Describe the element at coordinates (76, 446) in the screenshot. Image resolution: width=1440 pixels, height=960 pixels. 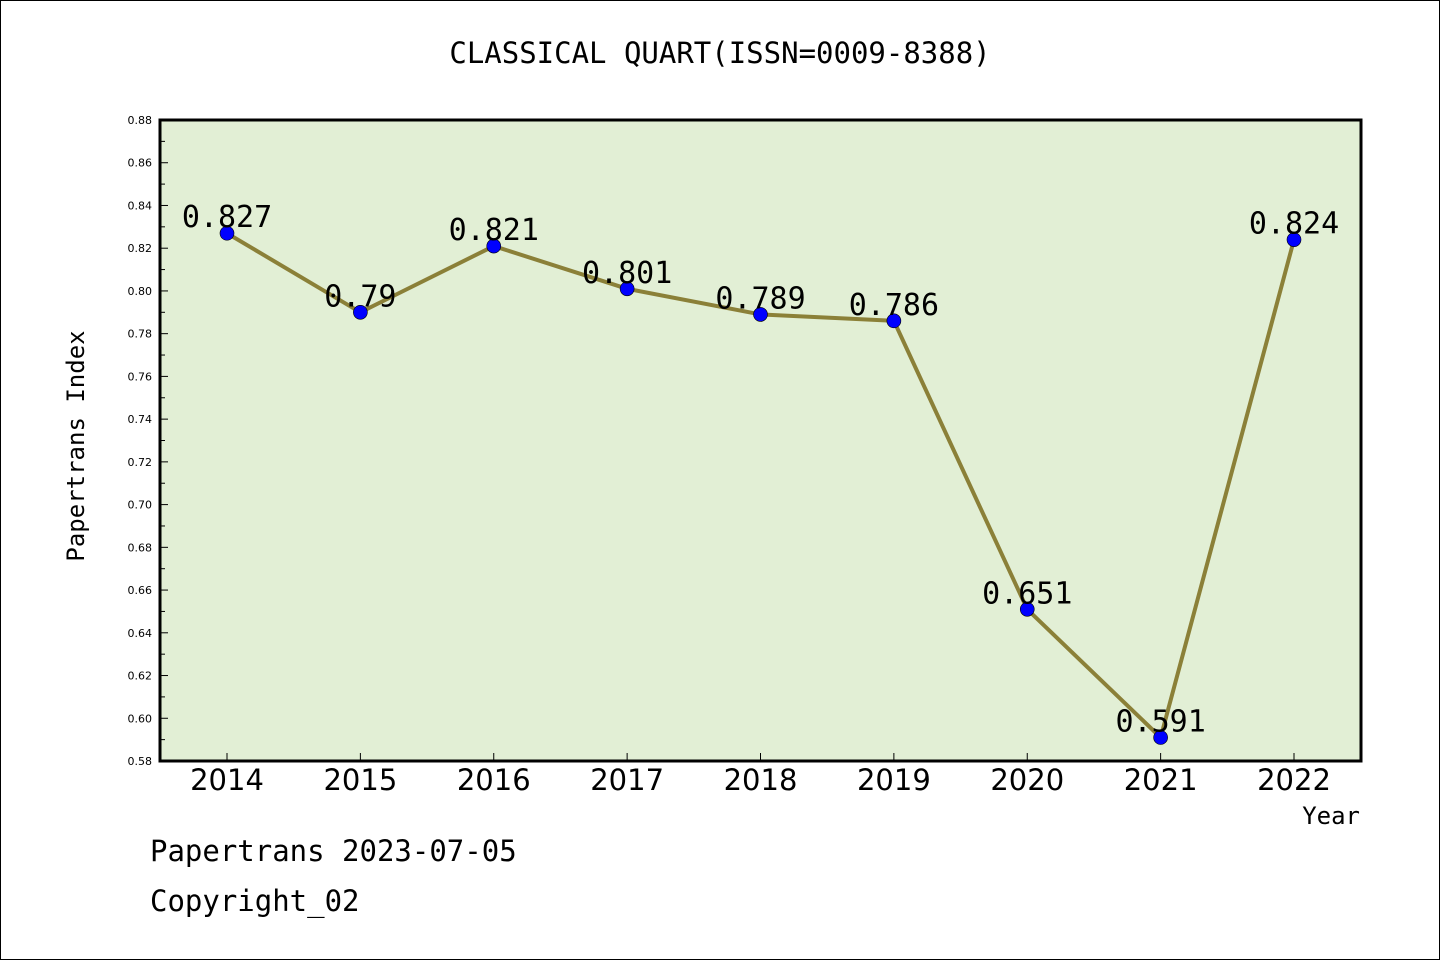
I see `y-axis-title: Papertrans Index` at that location.